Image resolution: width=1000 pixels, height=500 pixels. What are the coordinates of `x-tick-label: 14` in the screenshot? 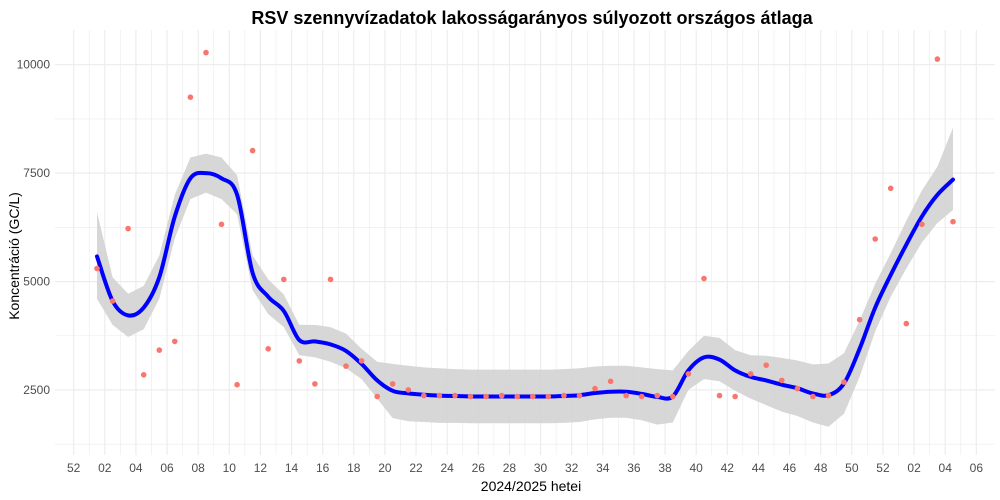 It's located at (292, 468).